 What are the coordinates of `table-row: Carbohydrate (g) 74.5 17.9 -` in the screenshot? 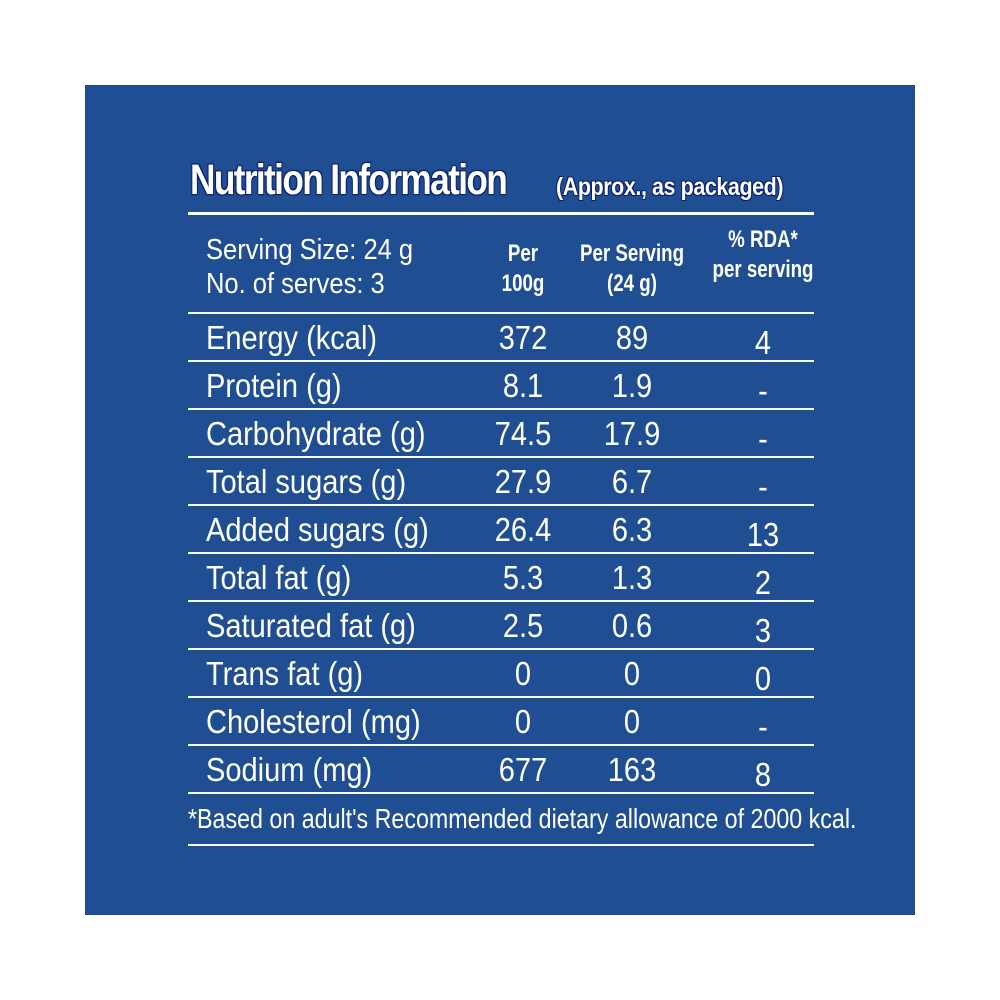 It's located at (501, 434).